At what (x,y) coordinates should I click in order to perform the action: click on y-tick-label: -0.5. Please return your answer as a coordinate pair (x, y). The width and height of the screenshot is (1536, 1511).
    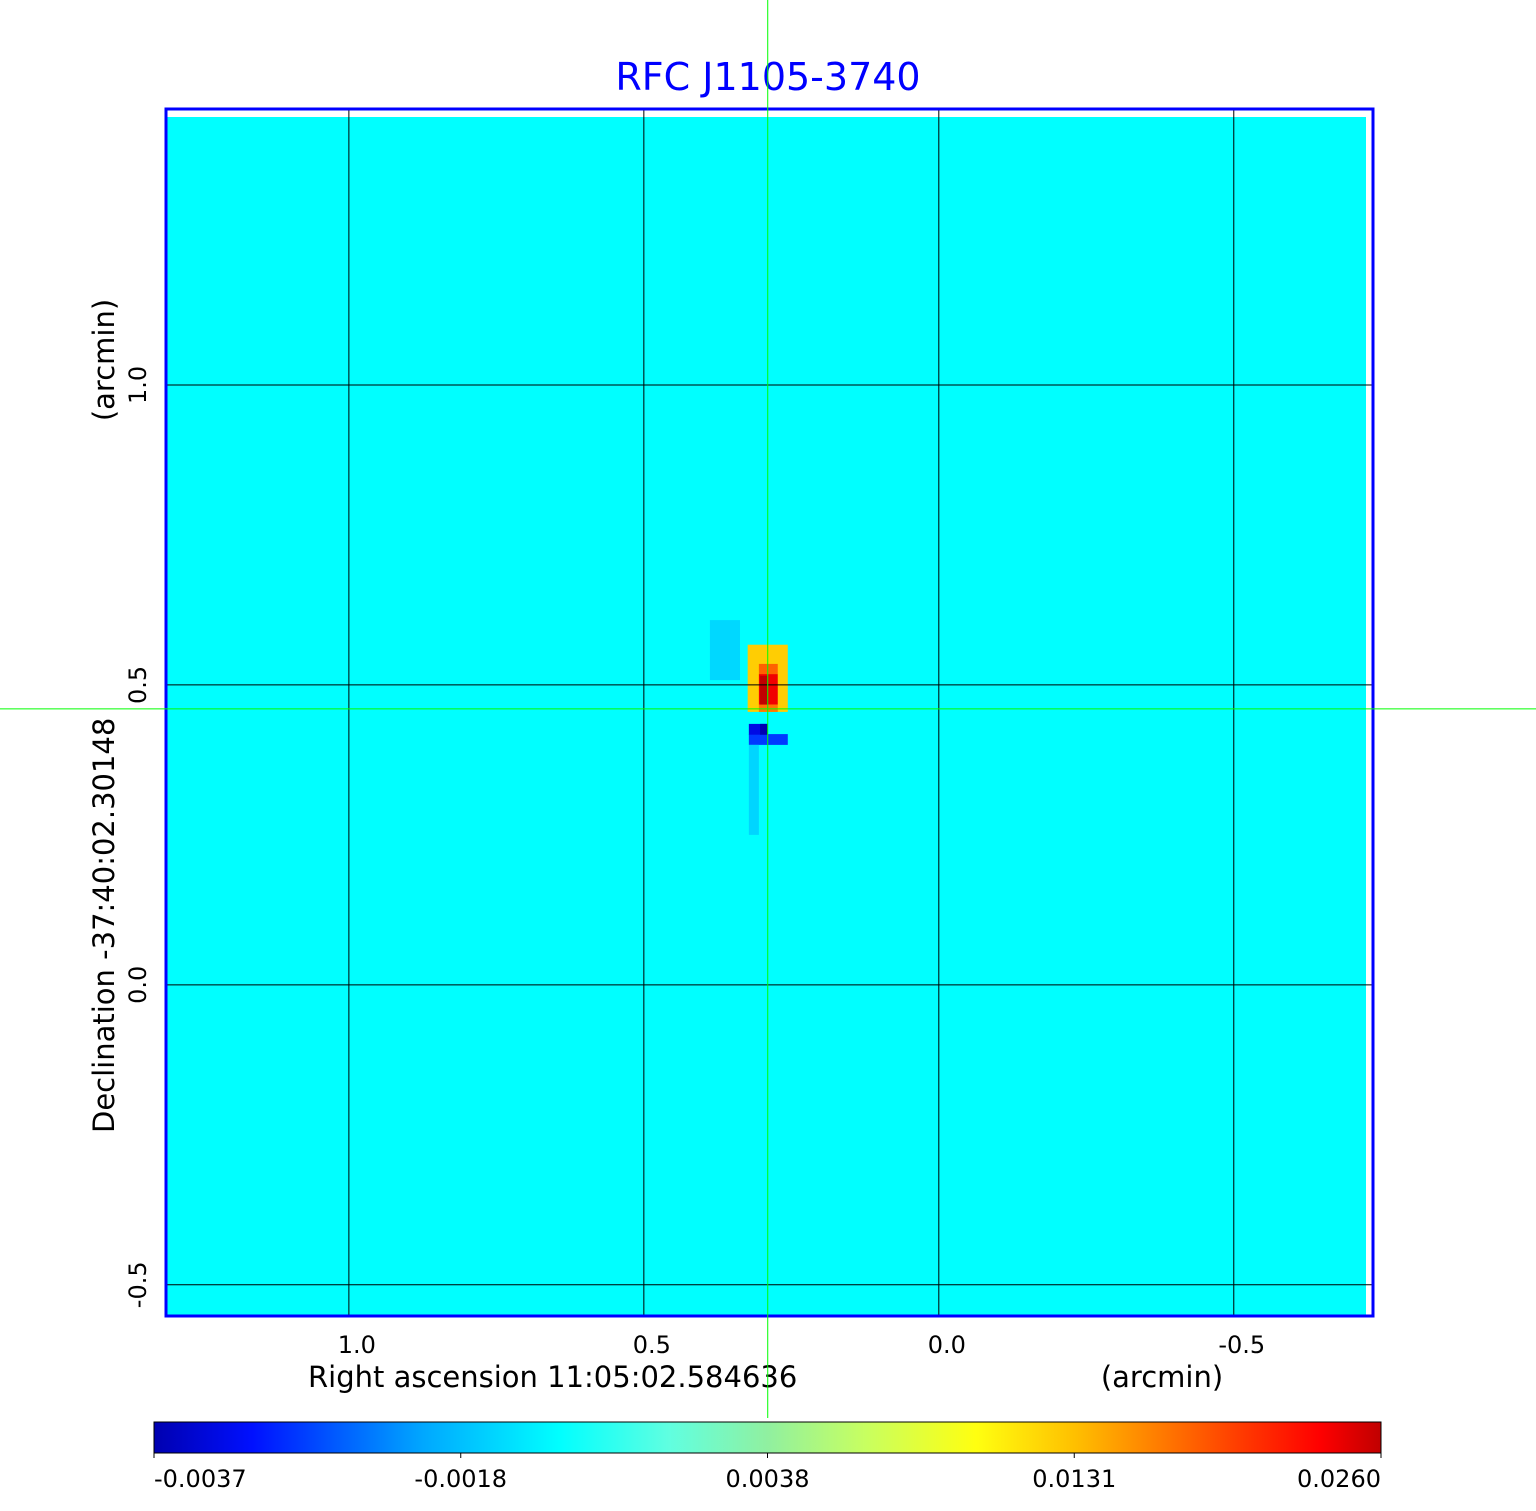
    Looking at the image, I should click on (138, 1284).